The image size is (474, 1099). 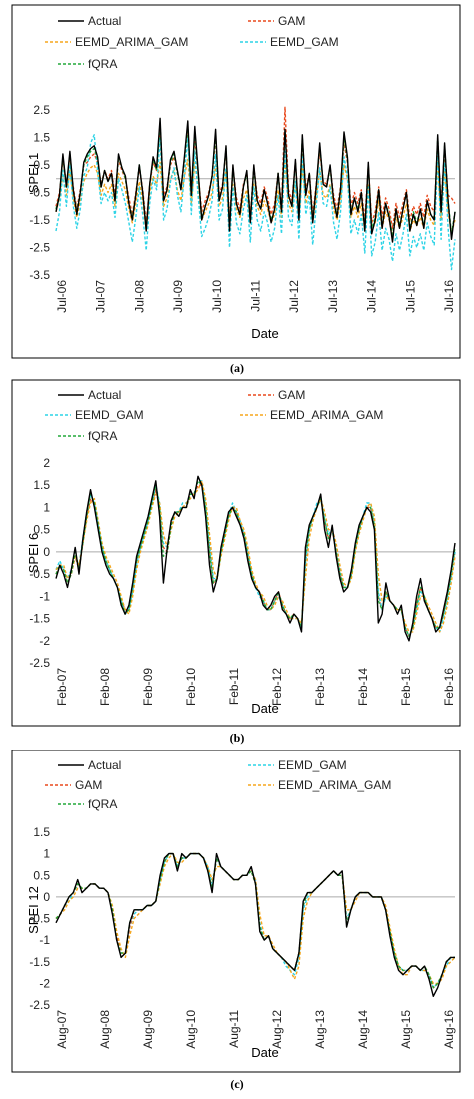 What do you see at coordinates (449, 296) in the screenshot?
I see `x-tick-label: Jul-16` at bounding box center [449, 296].